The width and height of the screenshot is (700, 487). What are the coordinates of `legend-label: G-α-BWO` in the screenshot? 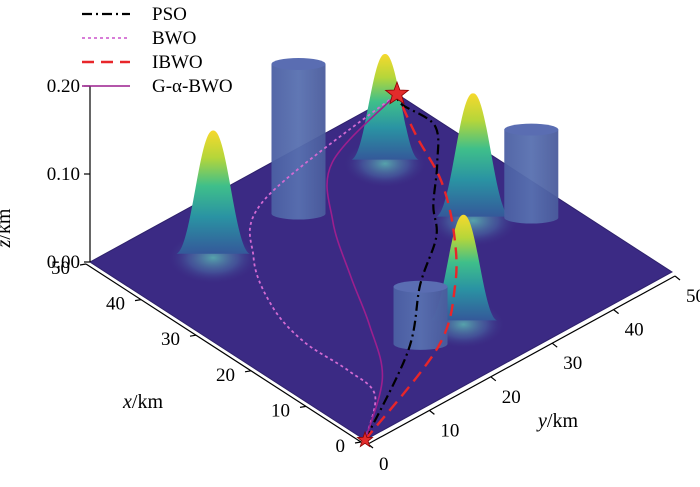 It's located at (192, 86).